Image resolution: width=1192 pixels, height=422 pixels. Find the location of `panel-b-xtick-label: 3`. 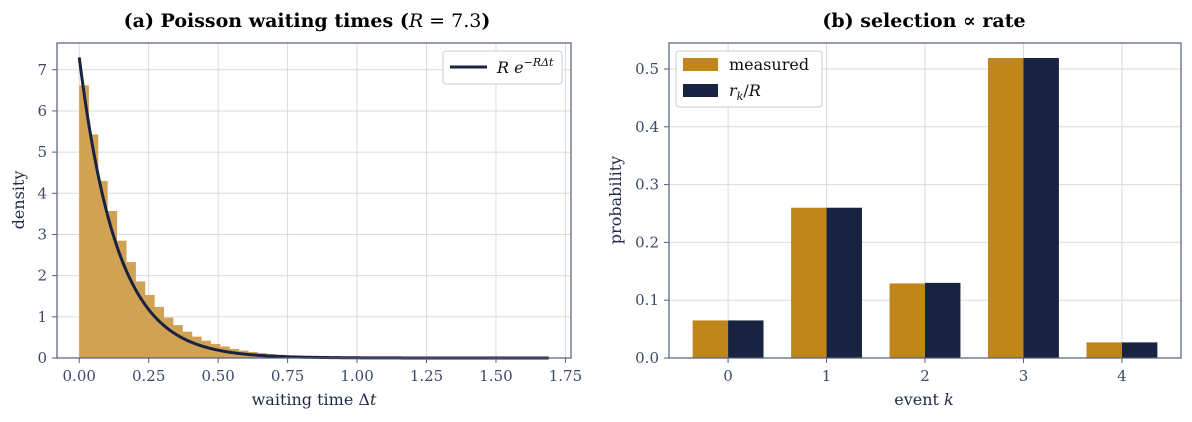

panel-b-xtick-label: 3 is located at coordinates (1024, 376).